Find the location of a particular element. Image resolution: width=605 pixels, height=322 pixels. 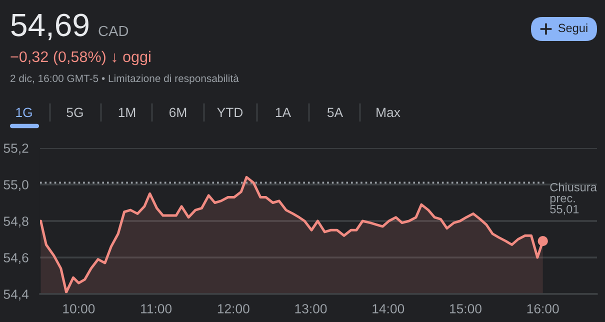

chart-title: 54,69 is located at coordinates (49, 27).